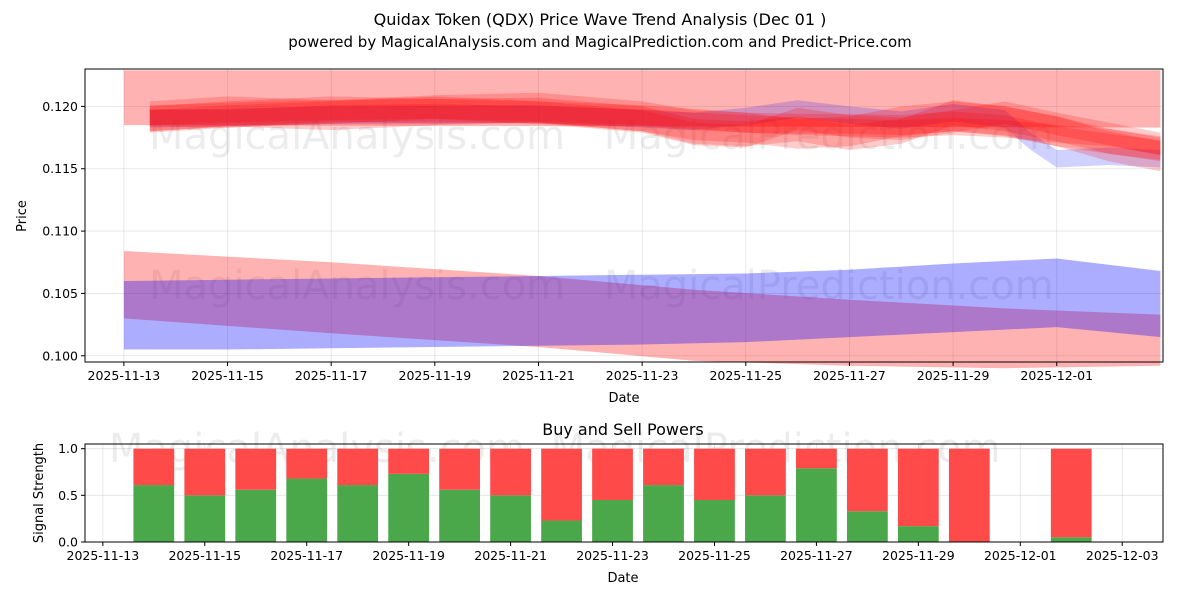  Describe the element at coordinates (408, 555) in the screenshot. I see `signal-x-tick-label: 2025-11-19` at that location.